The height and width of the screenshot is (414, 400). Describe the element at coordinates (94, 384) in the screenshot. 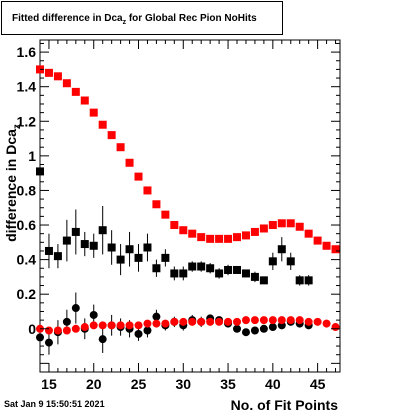

I see `x-tick-label: 20` at that location.